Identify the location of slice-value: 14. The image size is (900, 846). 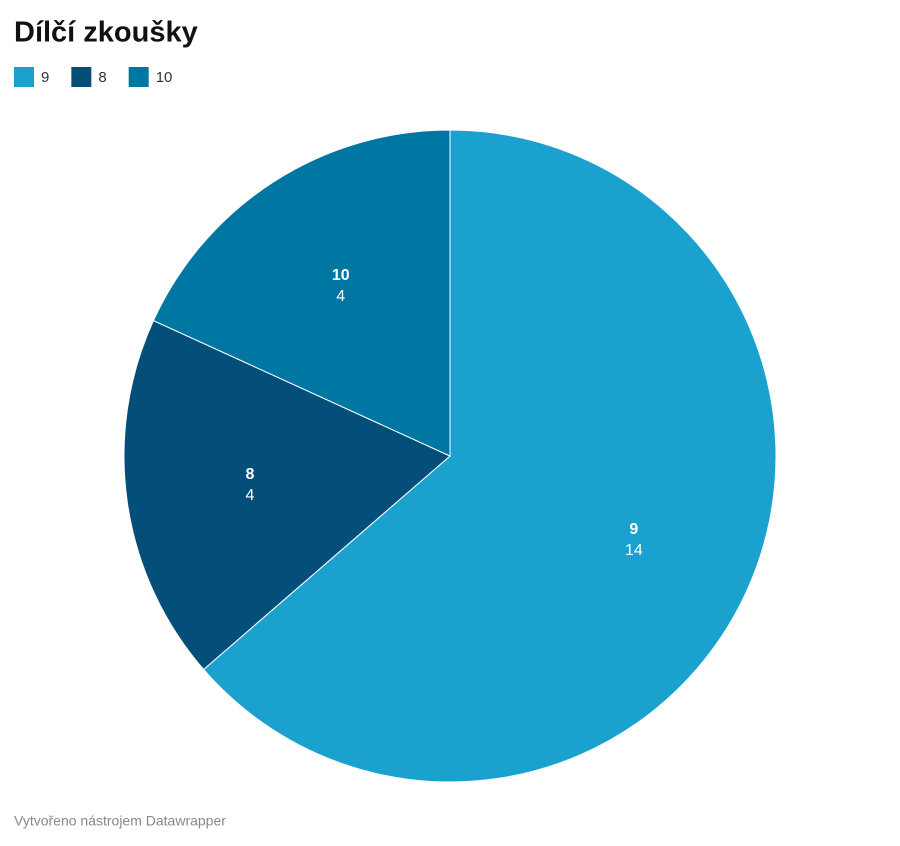
(634, 550).